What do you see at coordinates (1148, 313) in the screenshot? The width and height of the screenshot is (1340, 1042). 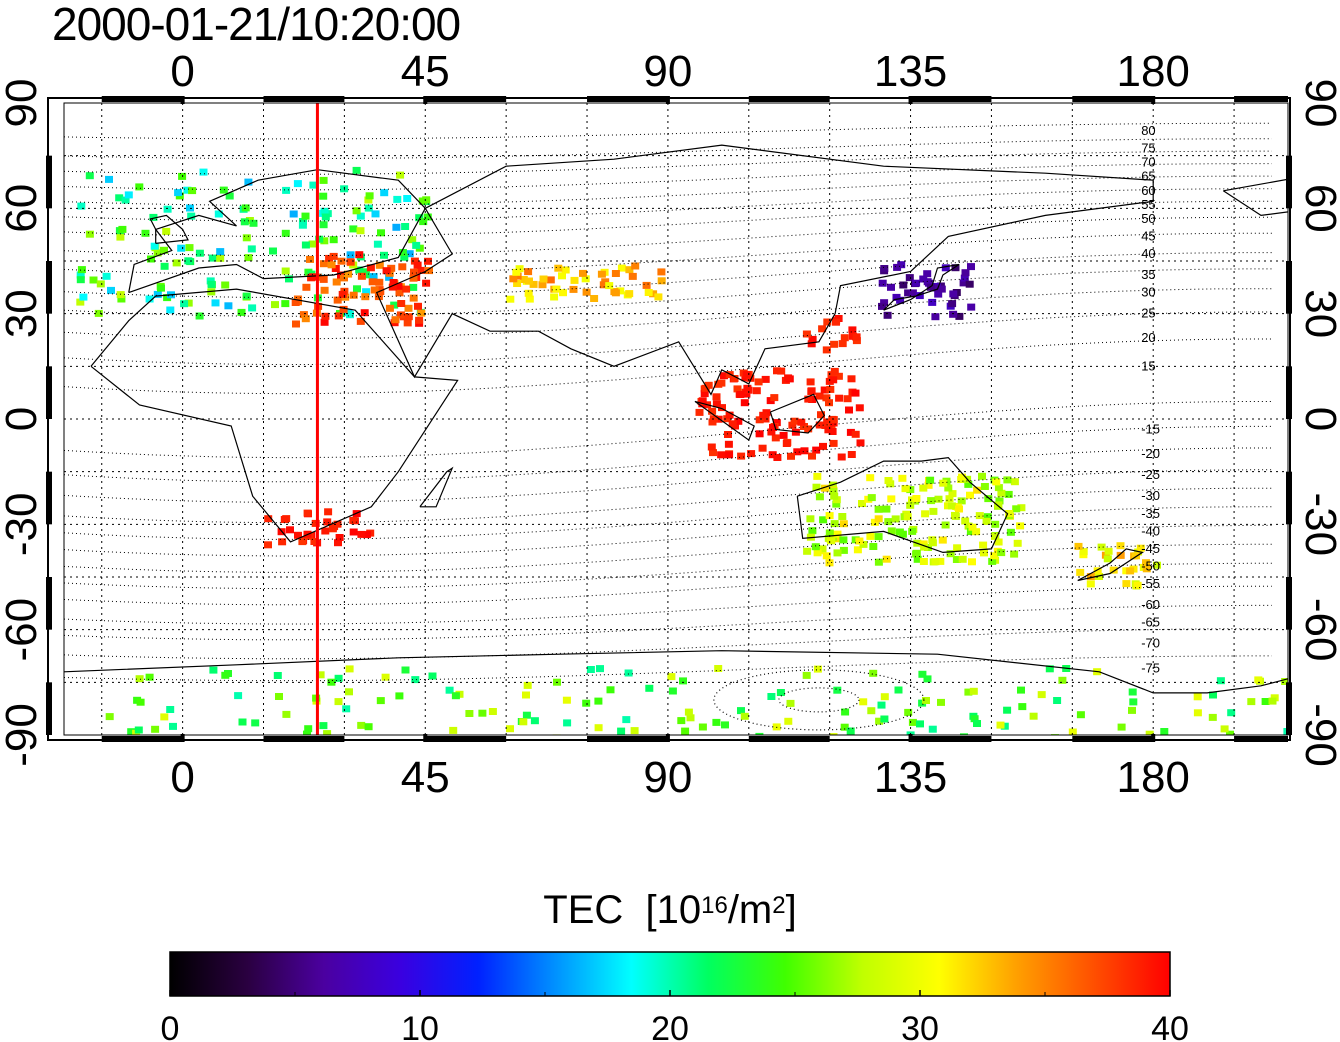 I see `magnetic-latitude-label: 25` at bounding box center [1148, 313].